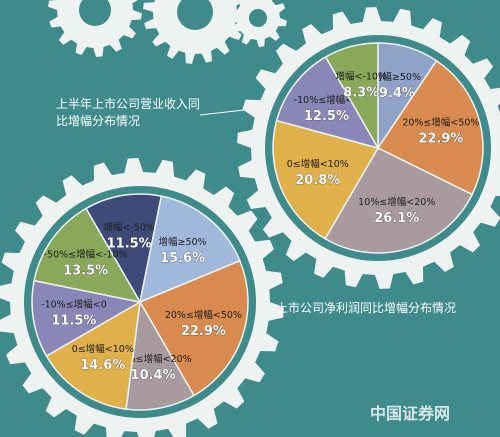 The height and width of the screenshot is (437, 500). I want to click on slice-category: 增幅<-50%, so click(129, 227).